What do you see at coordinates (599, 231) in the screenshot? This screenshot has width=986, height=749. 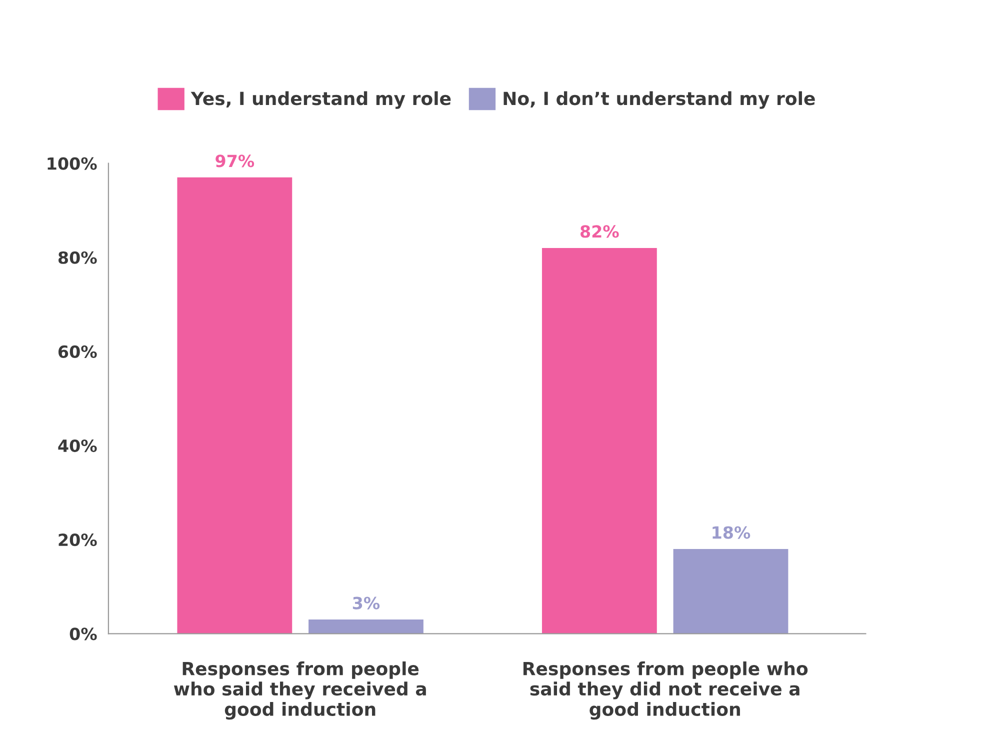 I see `data-label: 82%` at bounding box center [599, 231].